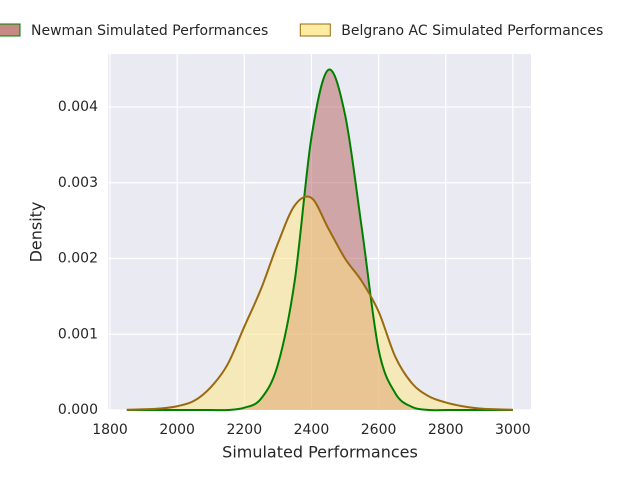  Describe the element at coordinates (78, 107) in the screenshot. I see `y-tick-label: 0.004` at that location.